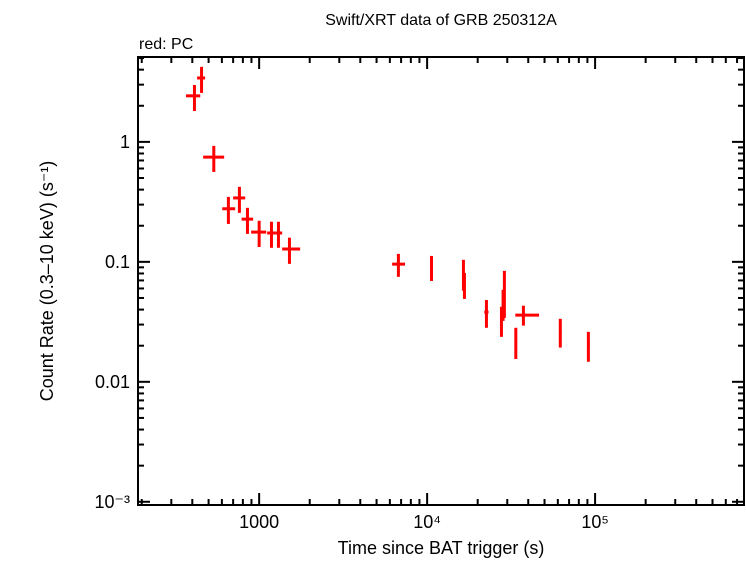 Image resolution: width=746 pixels, height=563 pixels. Describe the element at coordinates (47, 281) in the screenshot. I see `y-axis-label: Count Rate (0.3–10 keV) (s⁻¹)` at that location.